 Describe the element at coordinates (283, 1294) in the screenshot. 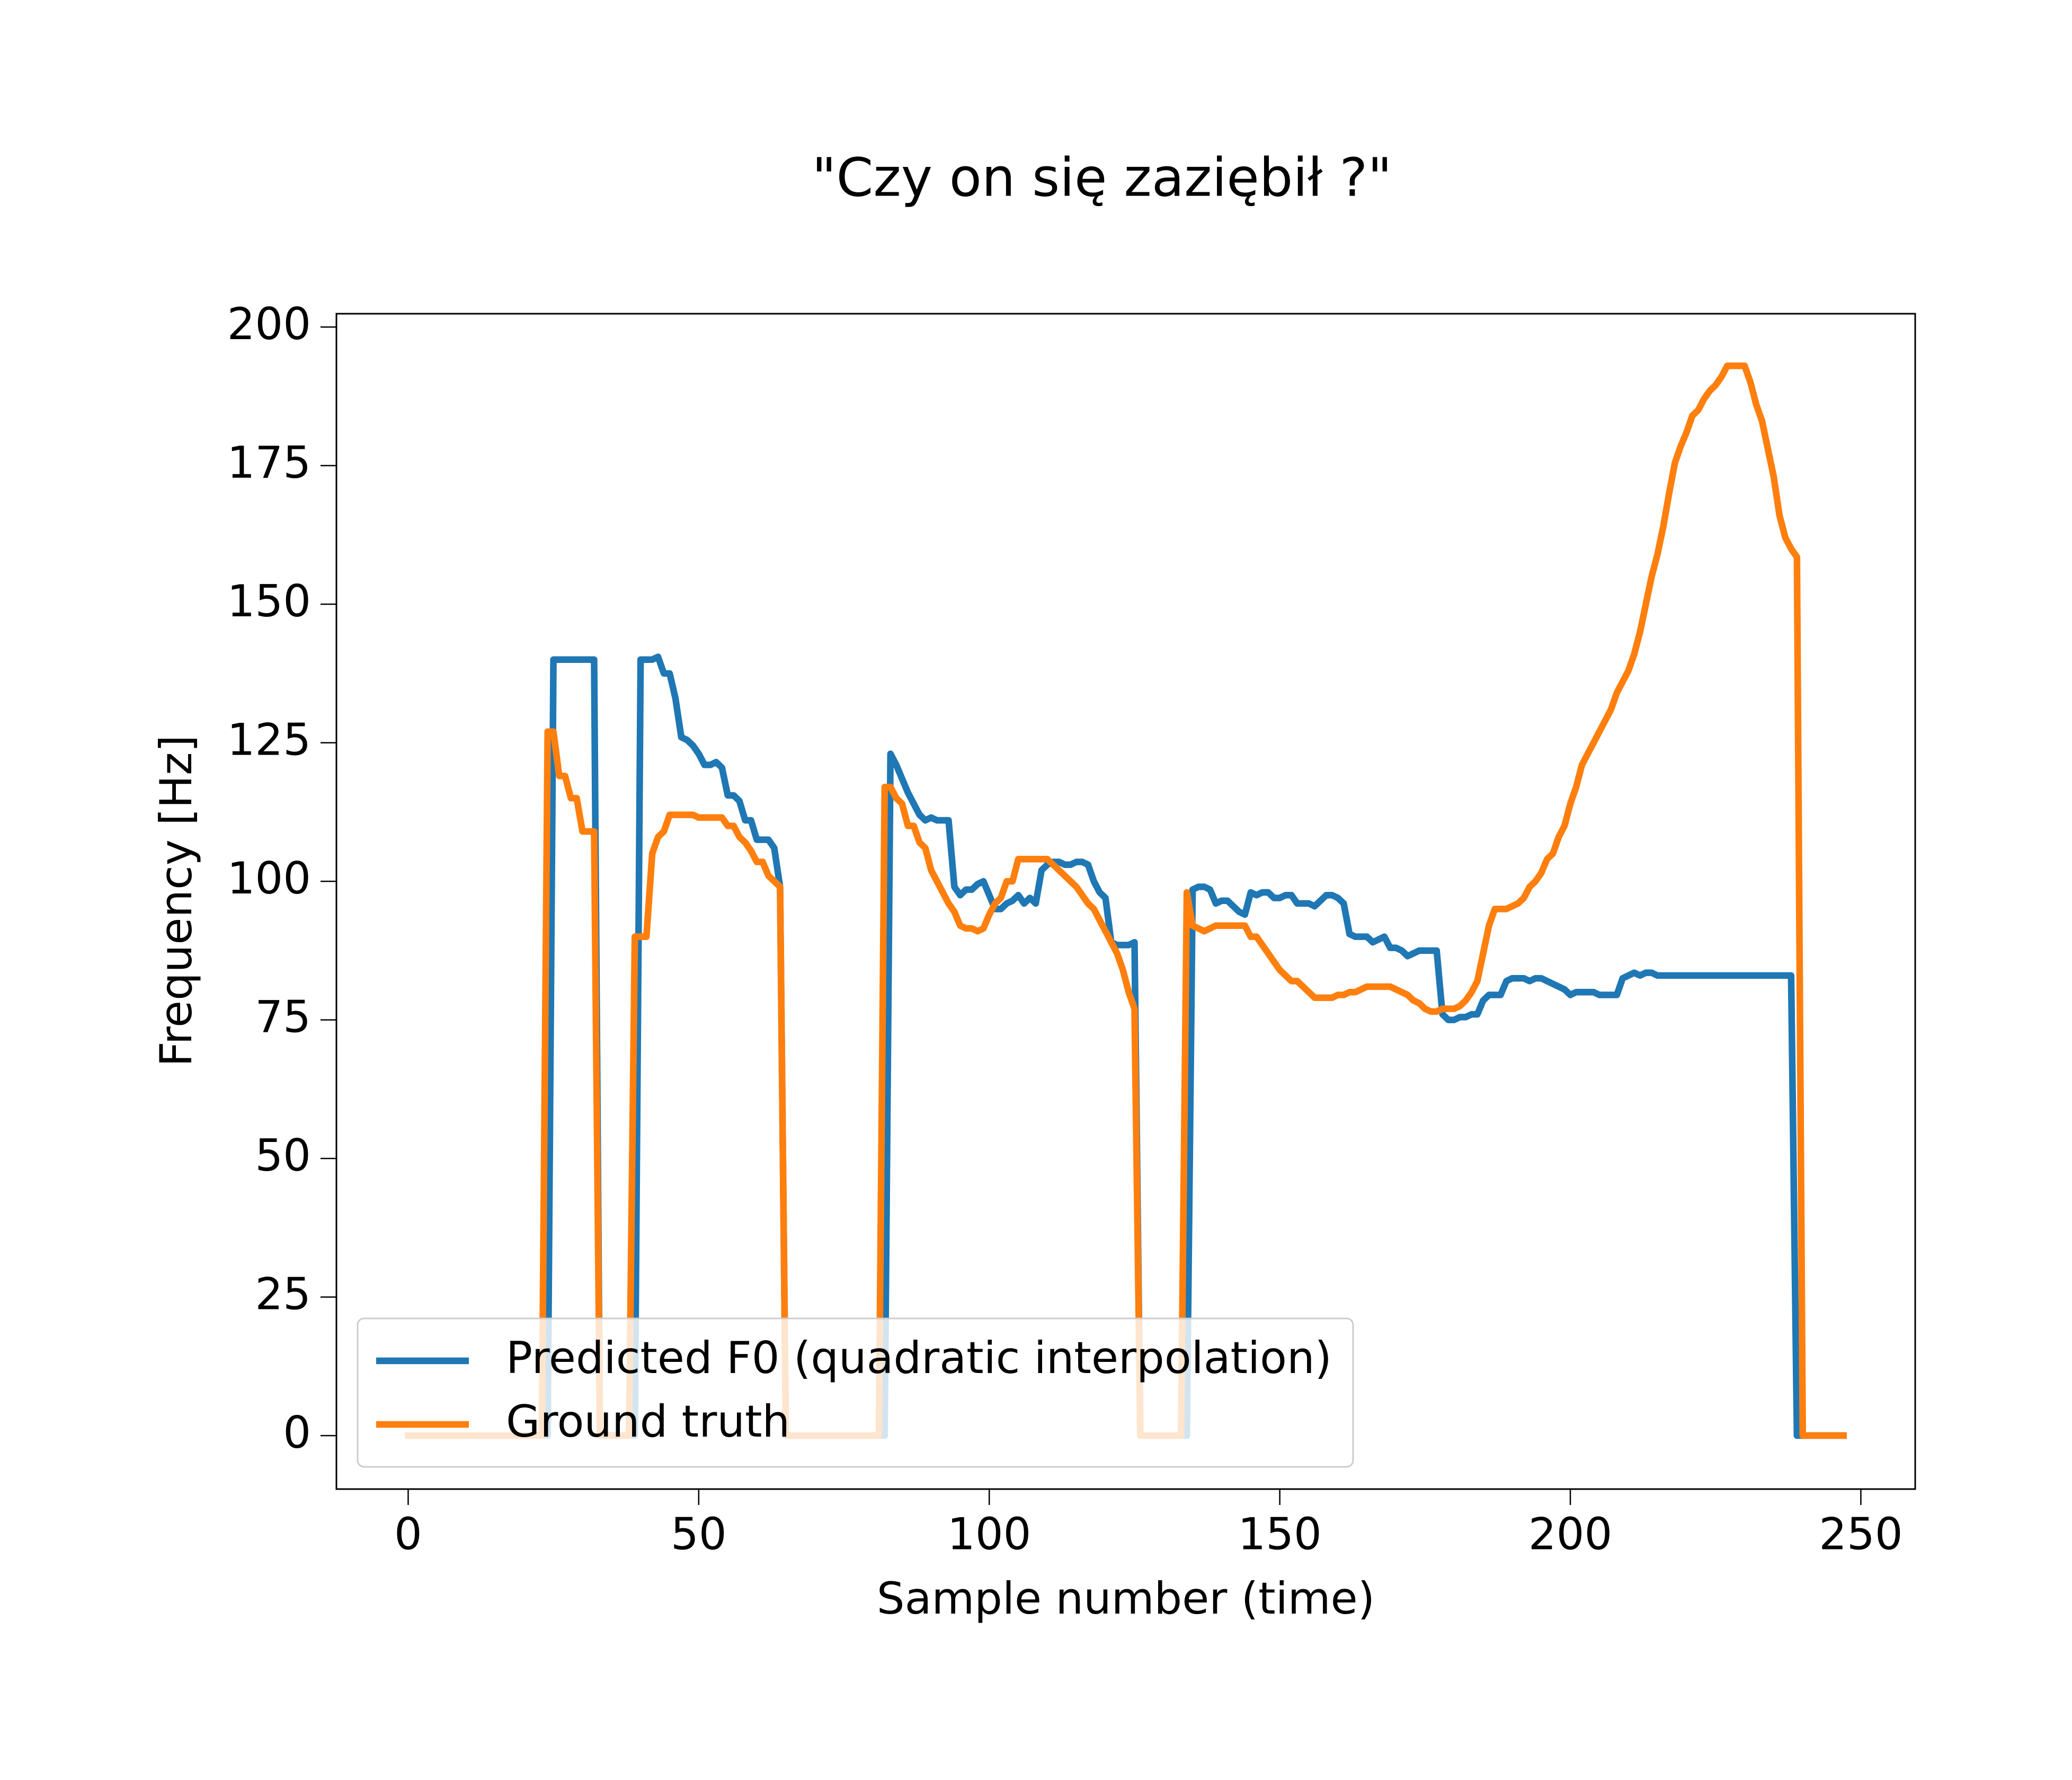

I see `y-tick-label: 25` at that location.